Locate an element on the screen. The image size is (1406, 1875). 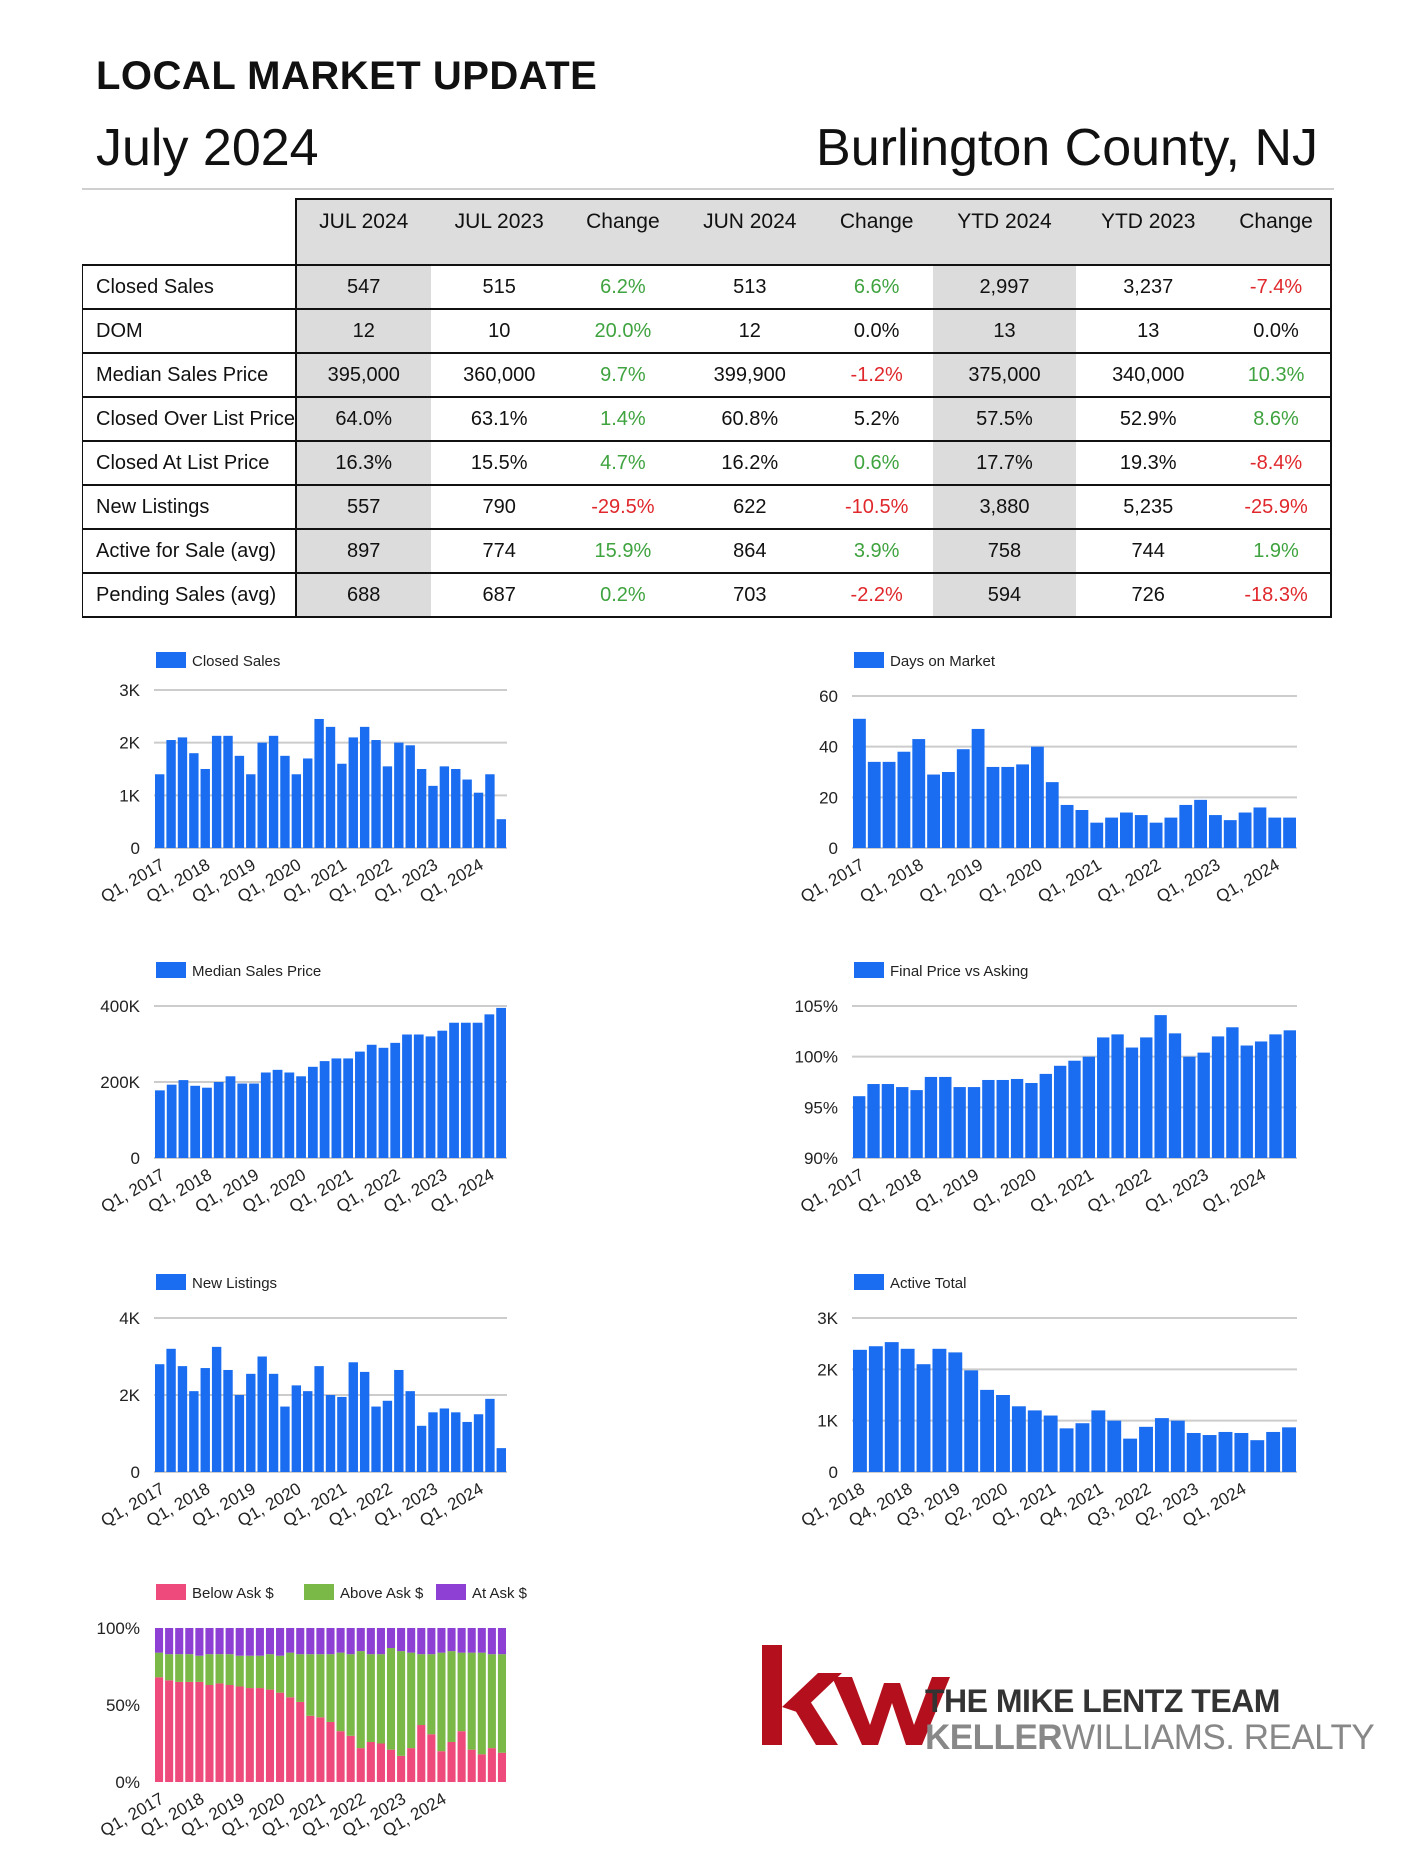
table-cell: 15.9% is located at coordinates (622, 551).